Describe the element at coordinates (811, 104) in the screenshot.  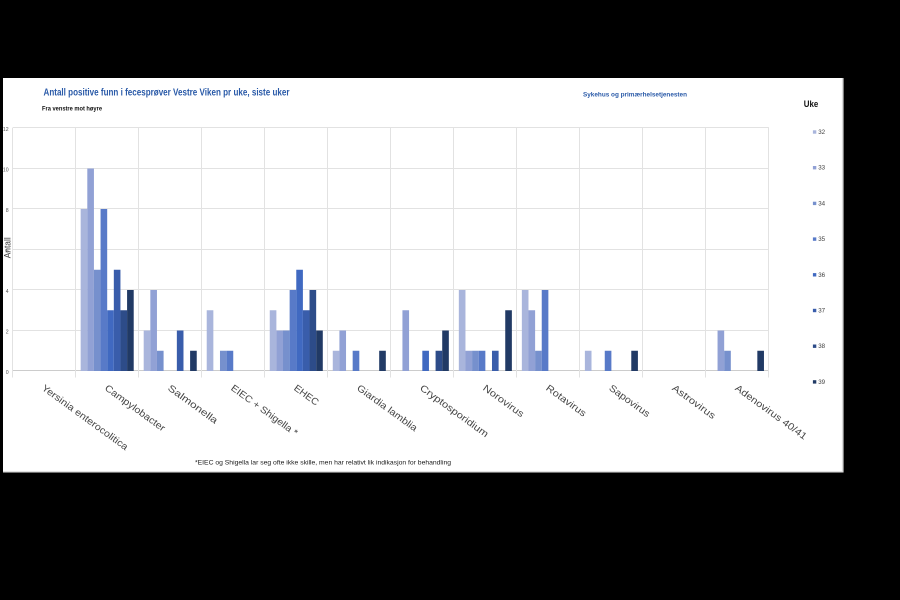
I see `svg-text: Uke` at that location.